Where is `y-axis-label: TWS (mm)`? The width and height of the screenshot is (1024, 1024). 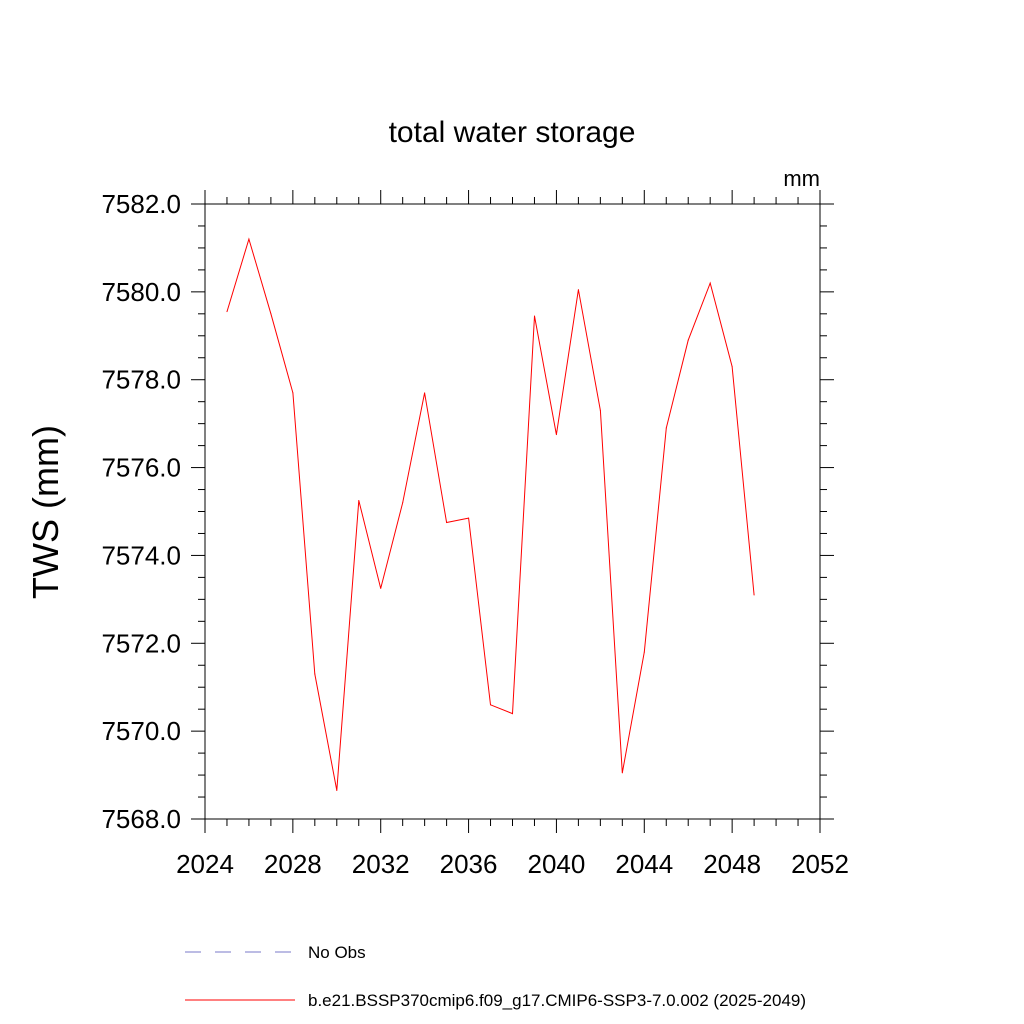
y-axis-label: TWS (mm) is located at coordinates (45, 512).